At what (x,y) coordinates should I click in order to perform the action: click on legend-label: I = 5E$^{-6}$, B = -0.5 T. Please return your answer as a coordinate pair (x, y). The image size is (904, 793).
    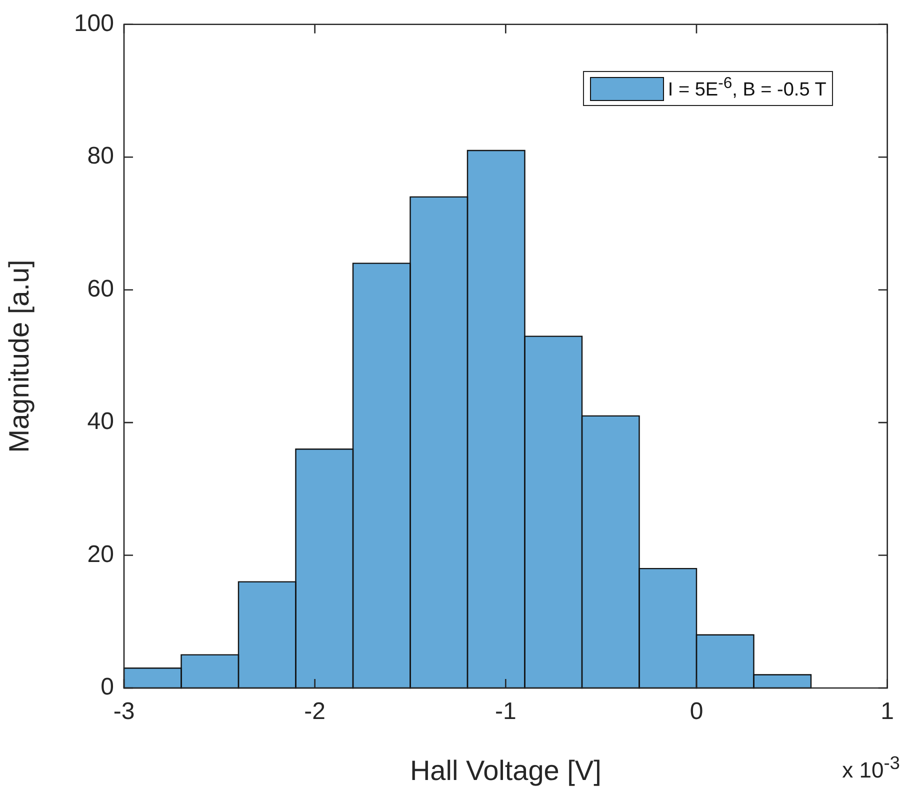
    Looking at the image, I should click on (747, 88).